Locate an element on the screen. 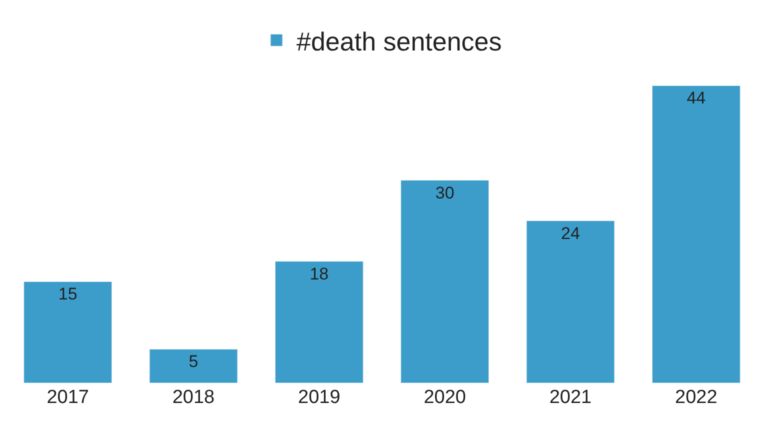 Image resolution: width=764 pixels, height=428 pixels. x-tick-label: 2021 is located at coordinates (570, 397).